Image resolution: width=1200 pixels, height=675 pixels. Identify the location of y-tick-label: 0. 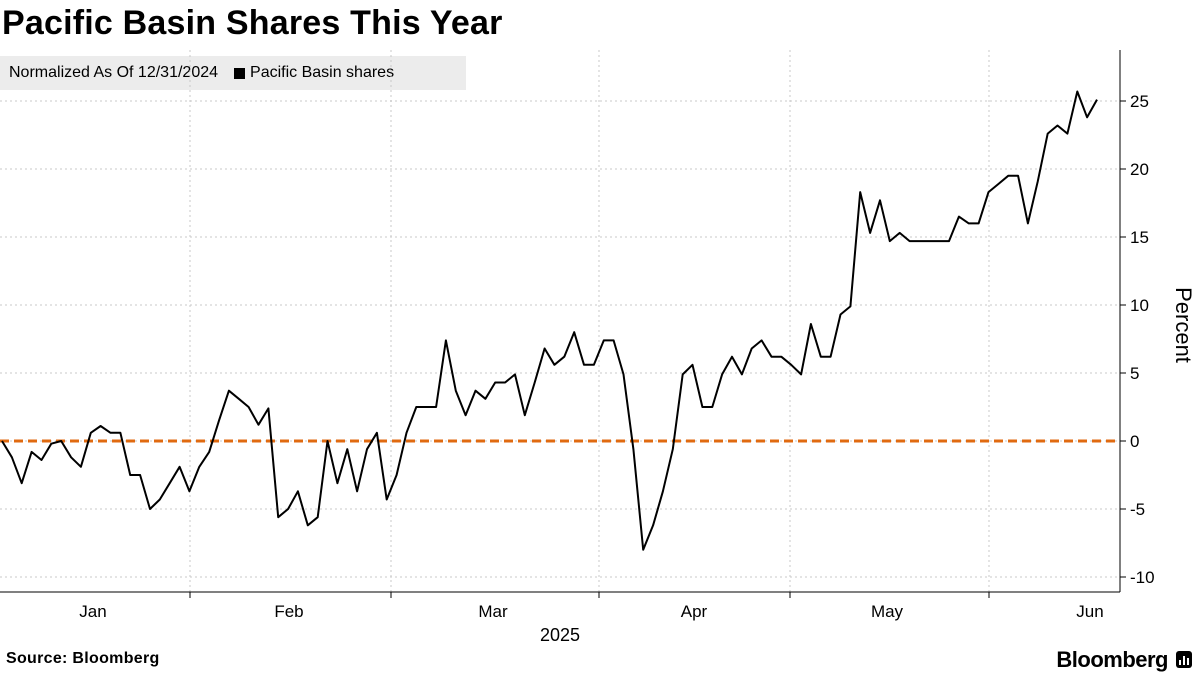
(1134, 441).